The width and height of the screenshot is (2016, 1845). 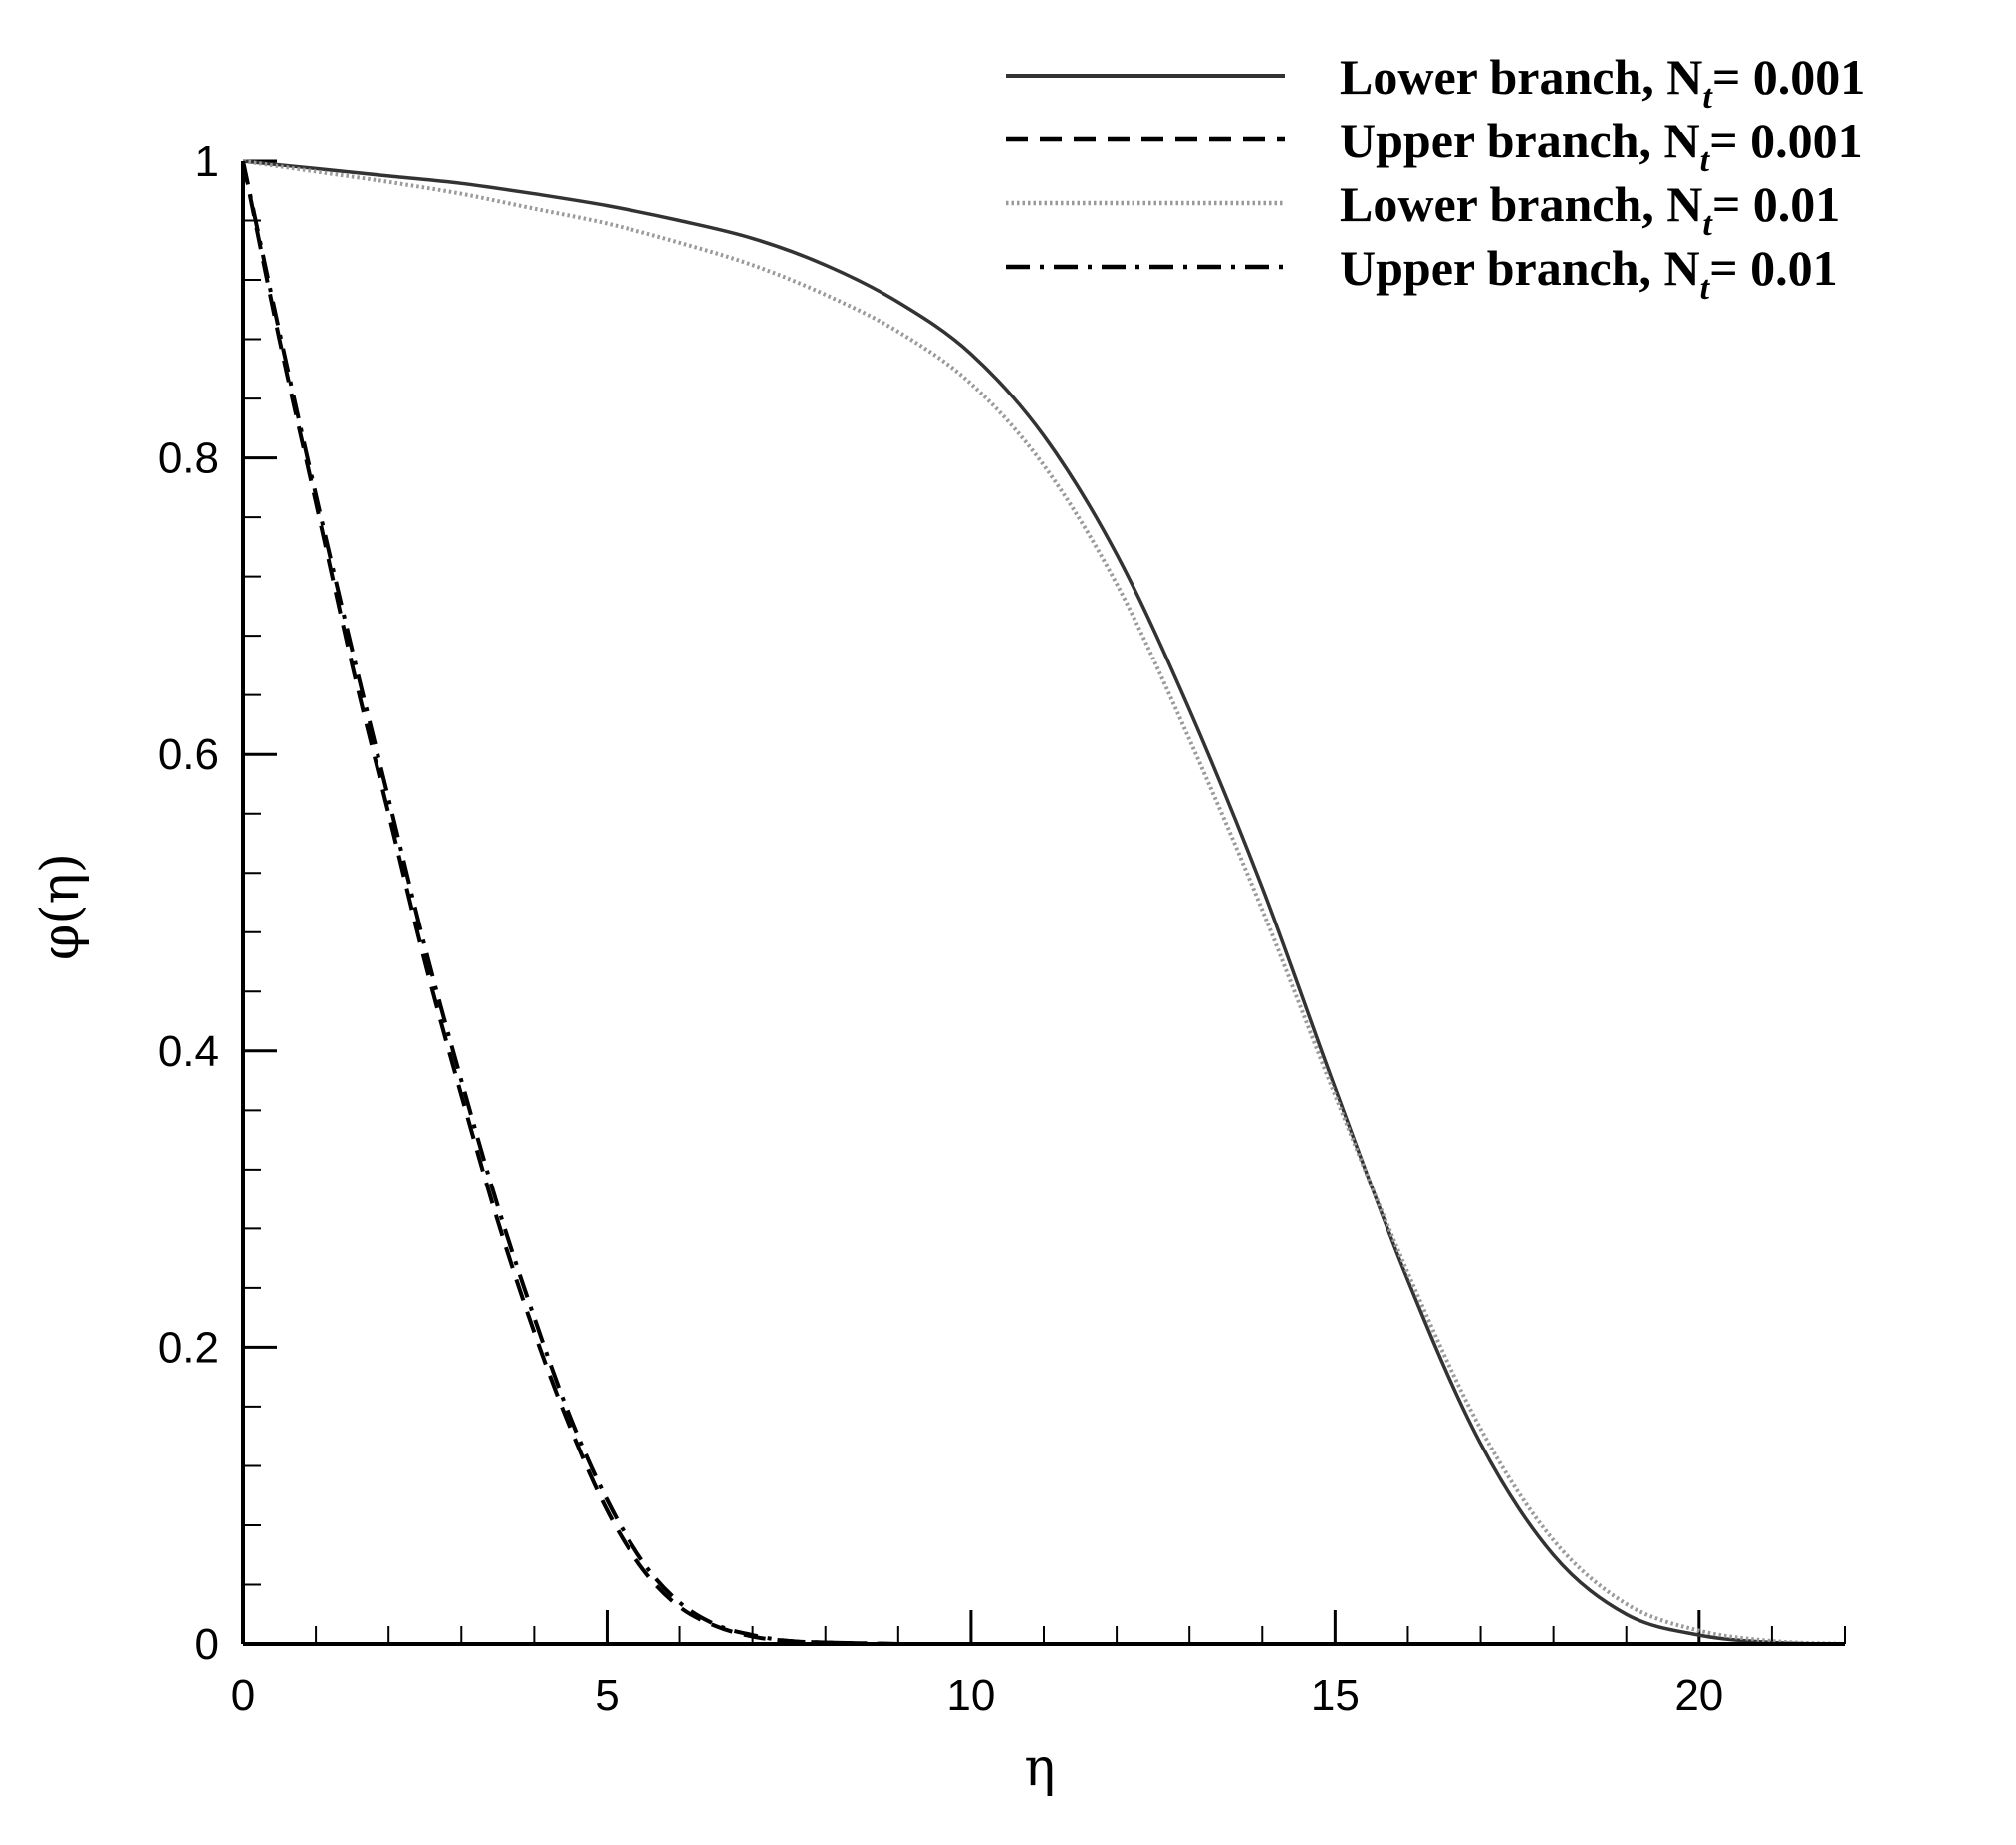 What do you see at coordinates (1039, 1768) in the screenshot?
I see `x-axis-title: η` at bounding box center [1039, 1768].